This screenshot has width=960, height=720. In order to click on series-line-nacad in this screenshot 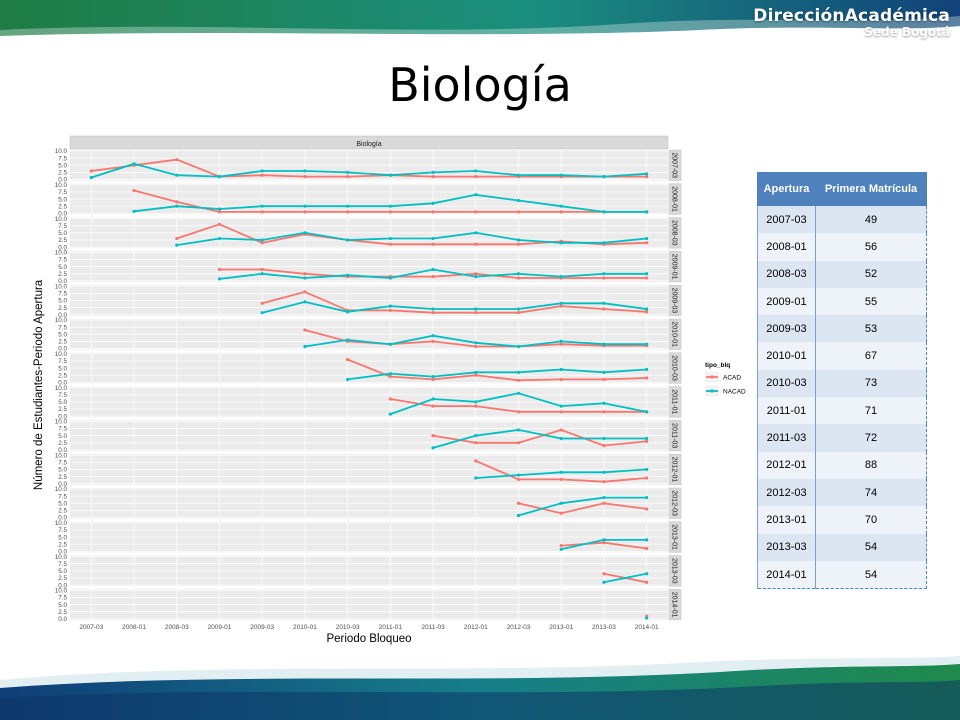, I will do `click(539, 438)`.